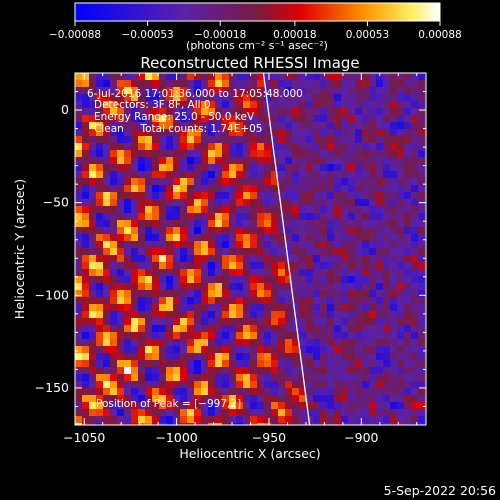  What do you see at coordinates (249, 453) in the screenshot?
I see `x-axis-label: Heliocentric X (arcsec)` at bounding box center [249, 453].